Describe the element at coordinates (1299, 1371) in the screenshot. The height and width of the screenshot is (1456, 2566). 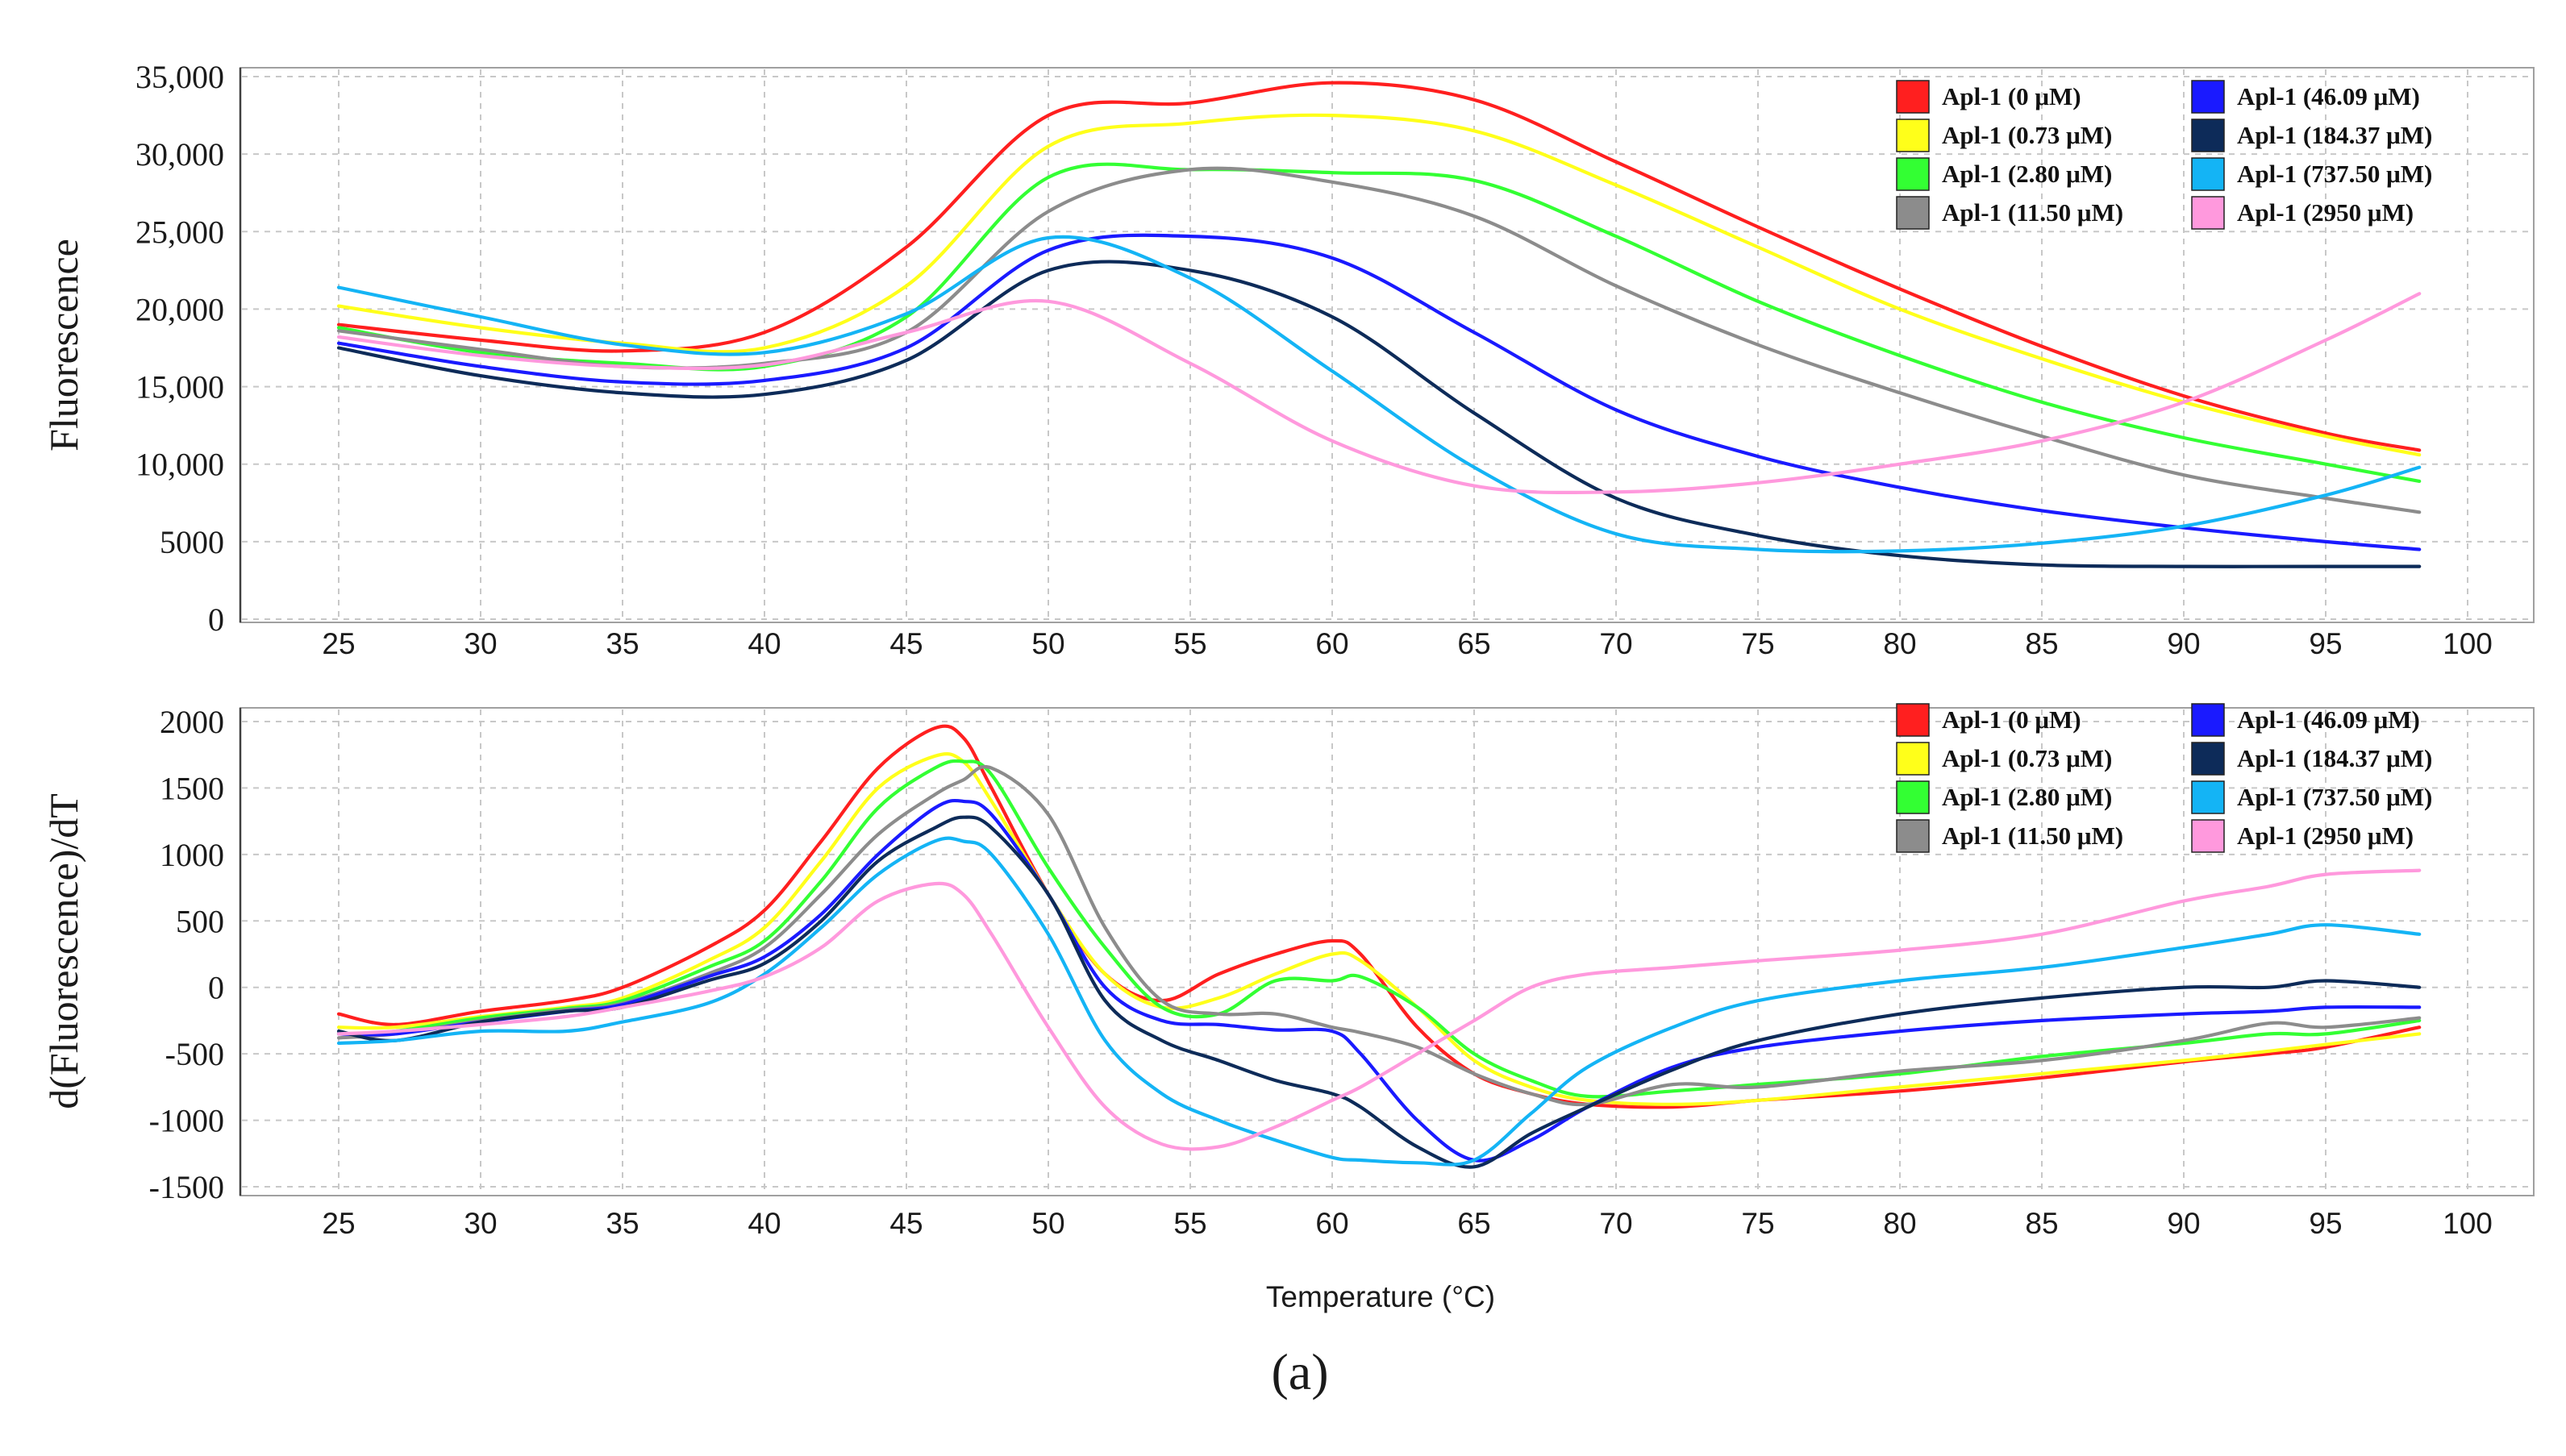
I see `figure-label: (a)` at that location.